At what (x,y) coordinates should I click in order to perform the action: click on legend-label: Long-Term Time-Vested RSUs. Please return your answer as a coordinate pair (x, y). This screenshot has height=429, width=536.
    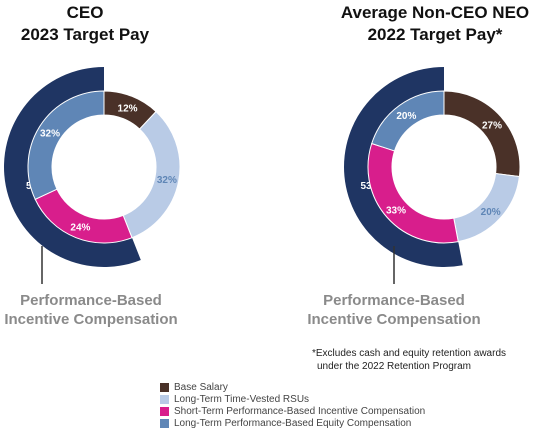
    Looking at the image, I should click on (242, 399).